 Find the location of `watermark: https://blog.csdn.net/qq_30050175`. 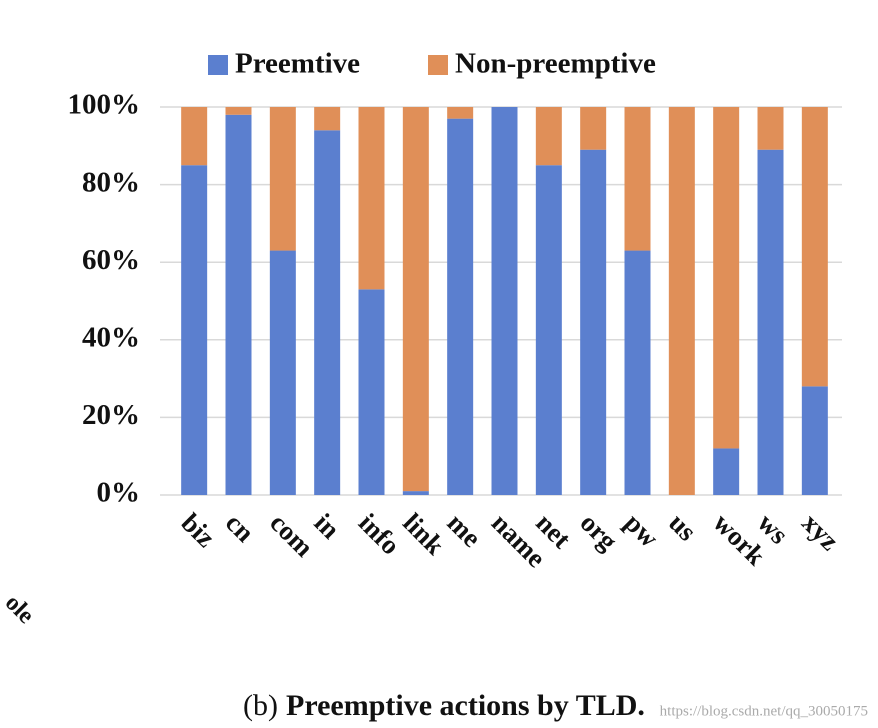

watermark: https://blog.csdn.net/qq_30050175 is located at coordinates (764, 711).